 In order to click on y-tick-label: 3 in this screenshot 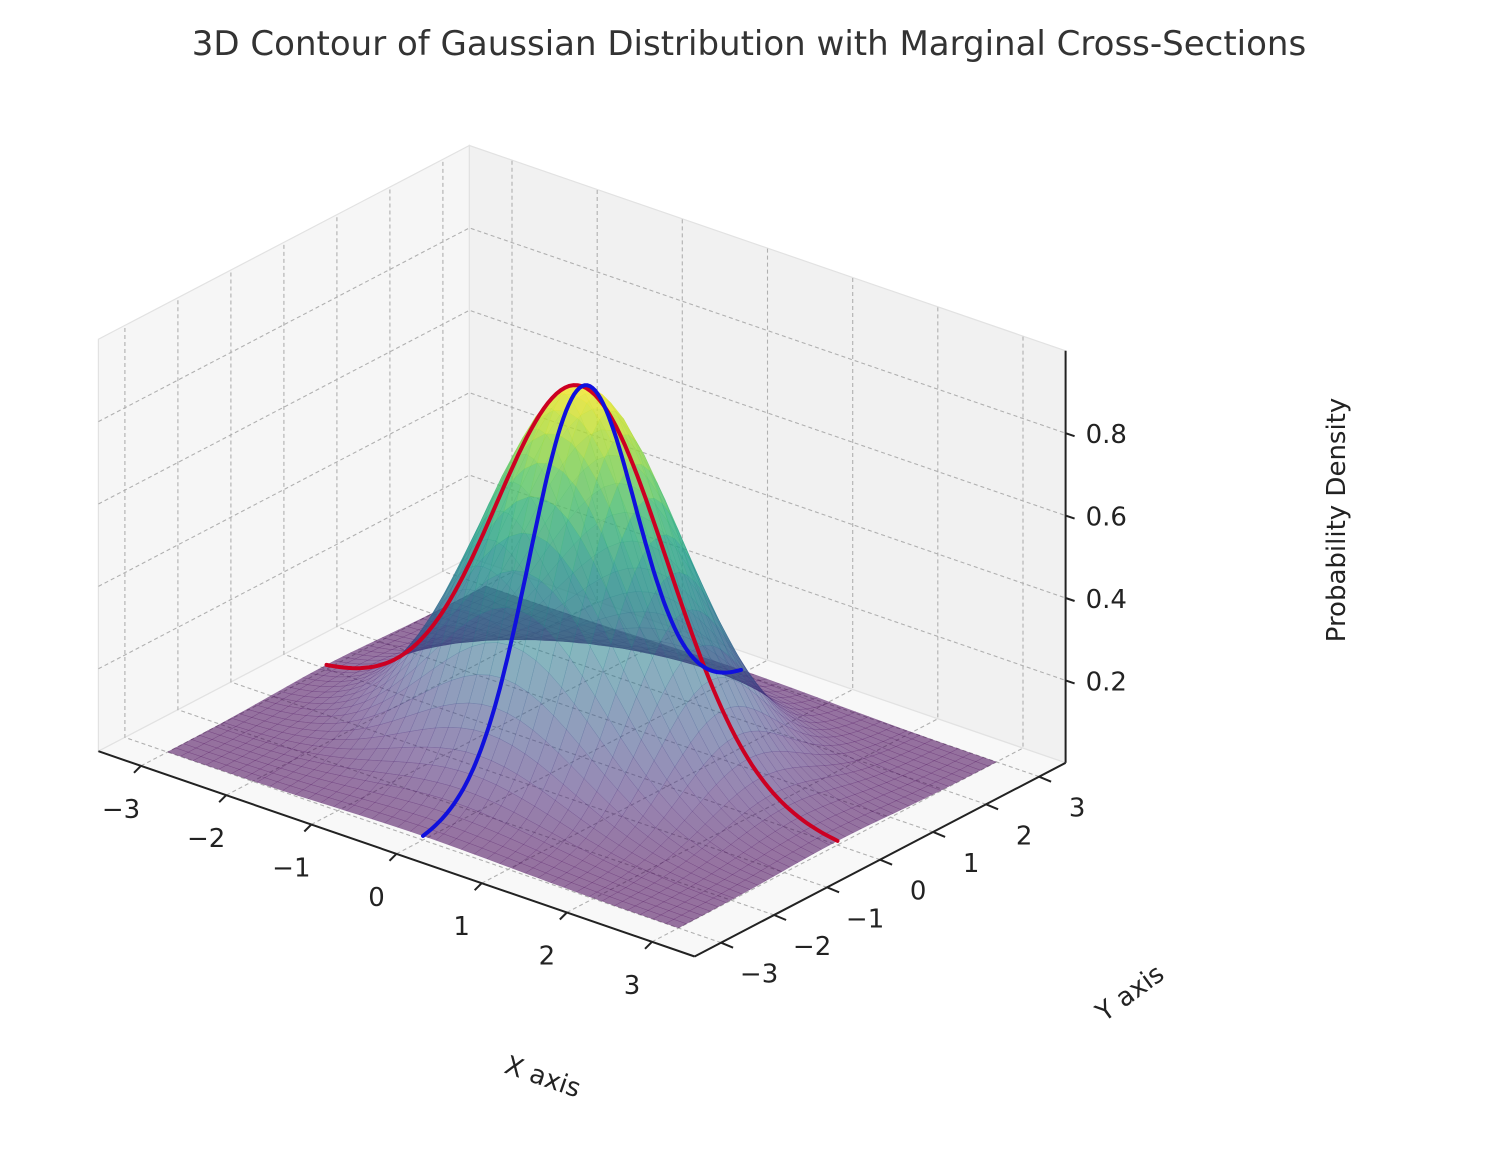, I will do `click(1077, 809)`.